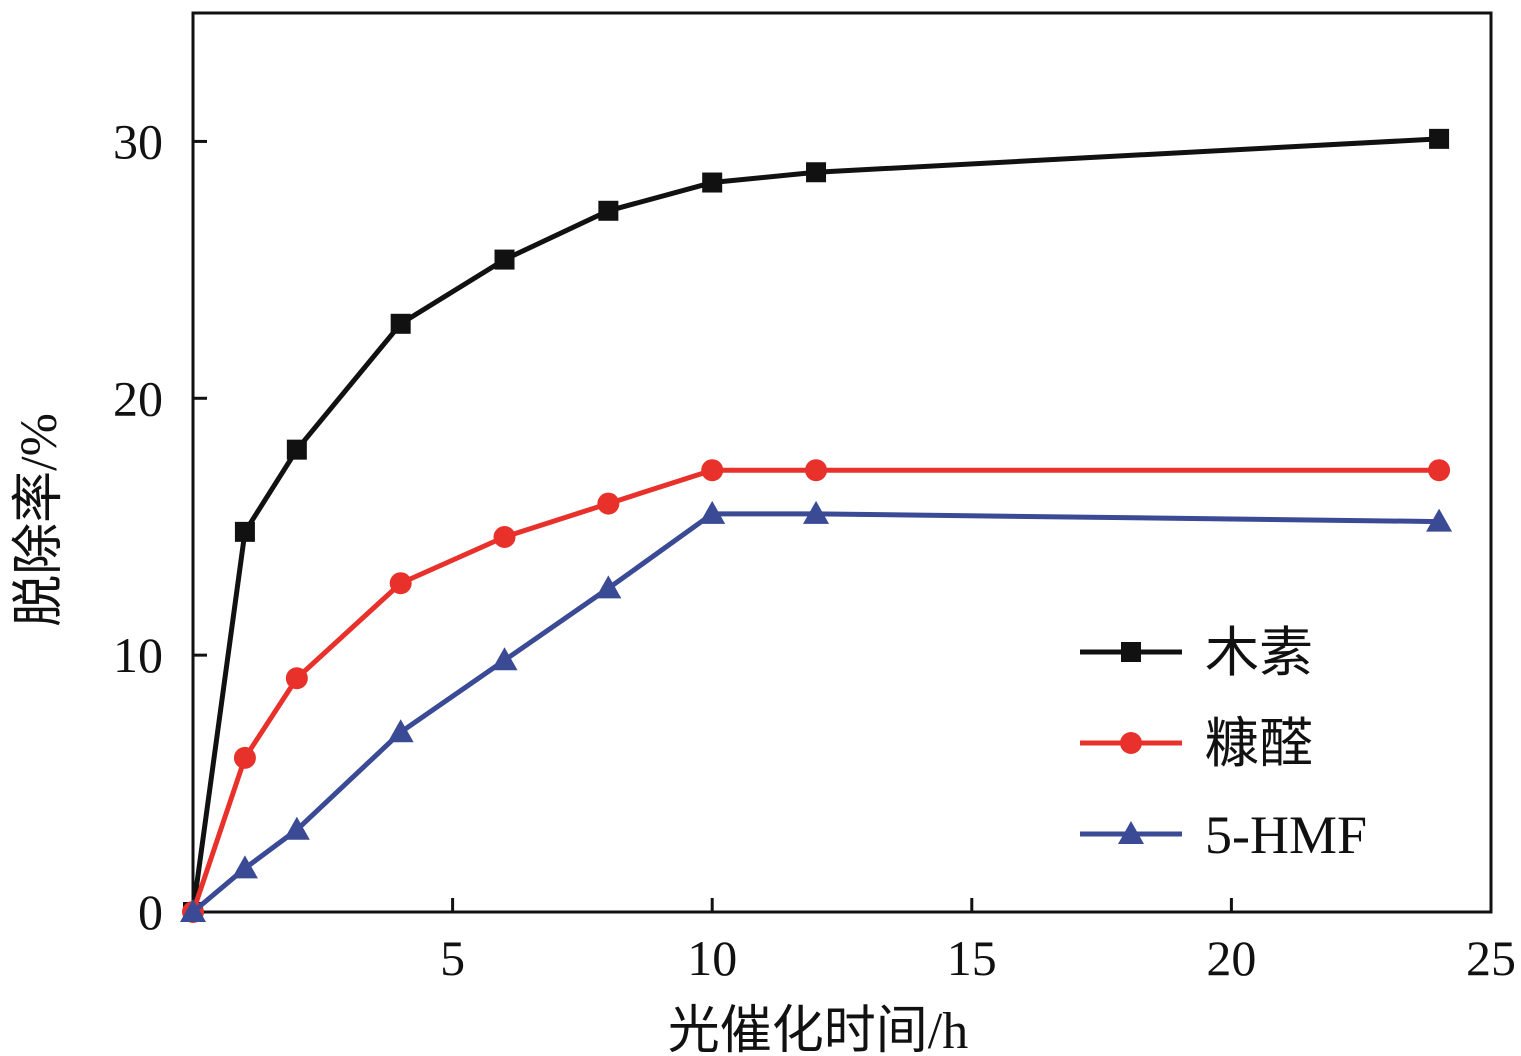  I want to click on legend-item: 木素, so click(1196, 653).